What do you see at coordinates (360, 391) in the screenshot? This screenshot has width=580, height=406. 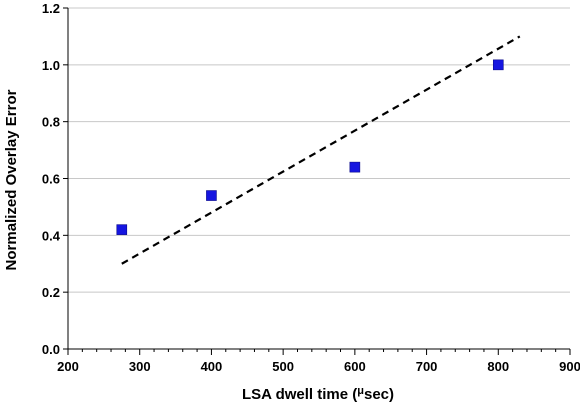 I see `x-axis-title-mu: μ` at bounding box center [360, 391].